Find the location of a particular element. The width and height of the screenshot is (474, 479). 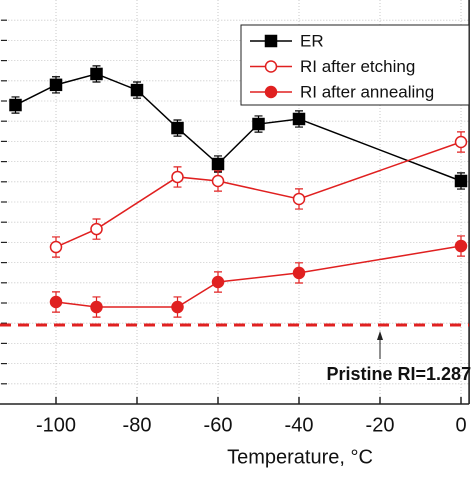

legend: ER RI after etching RI after annealing is located at coordinates (355, 65).